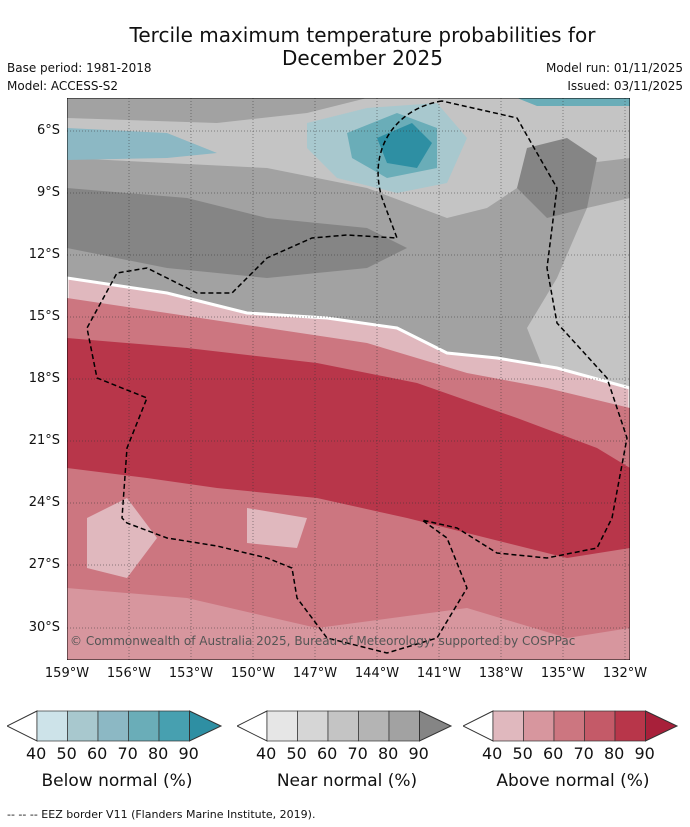 This screenshot has height=827, width=690. What do you see at coordinates (237, 233) in the screenshot?
I see `near-normal-high-region` at bounding box center [237, 233].